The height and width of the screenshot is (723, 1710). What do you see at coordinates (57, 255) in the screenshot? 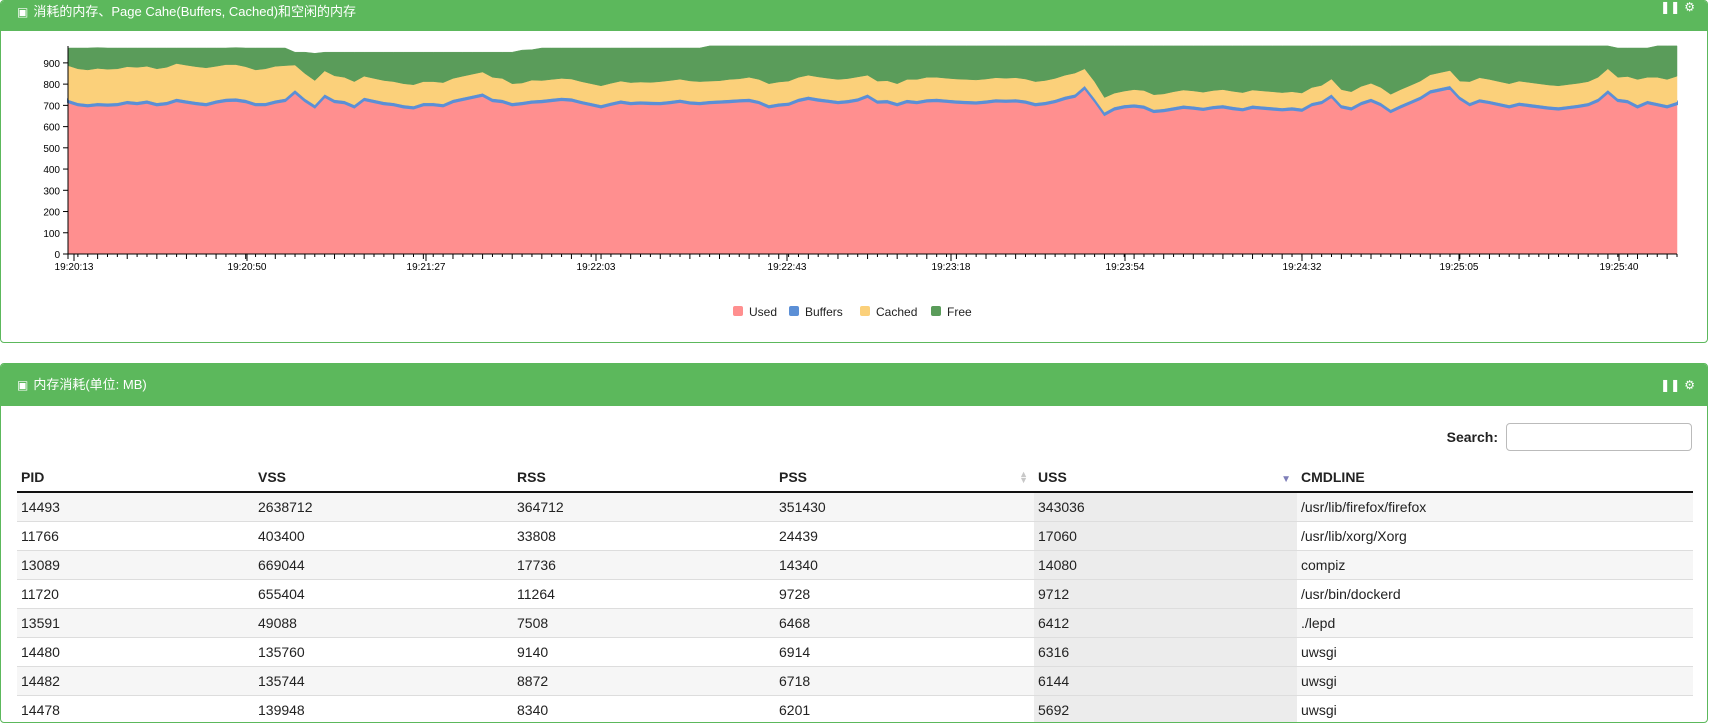
I see `y-tick-label: 0` at bounding box center [57, 255].